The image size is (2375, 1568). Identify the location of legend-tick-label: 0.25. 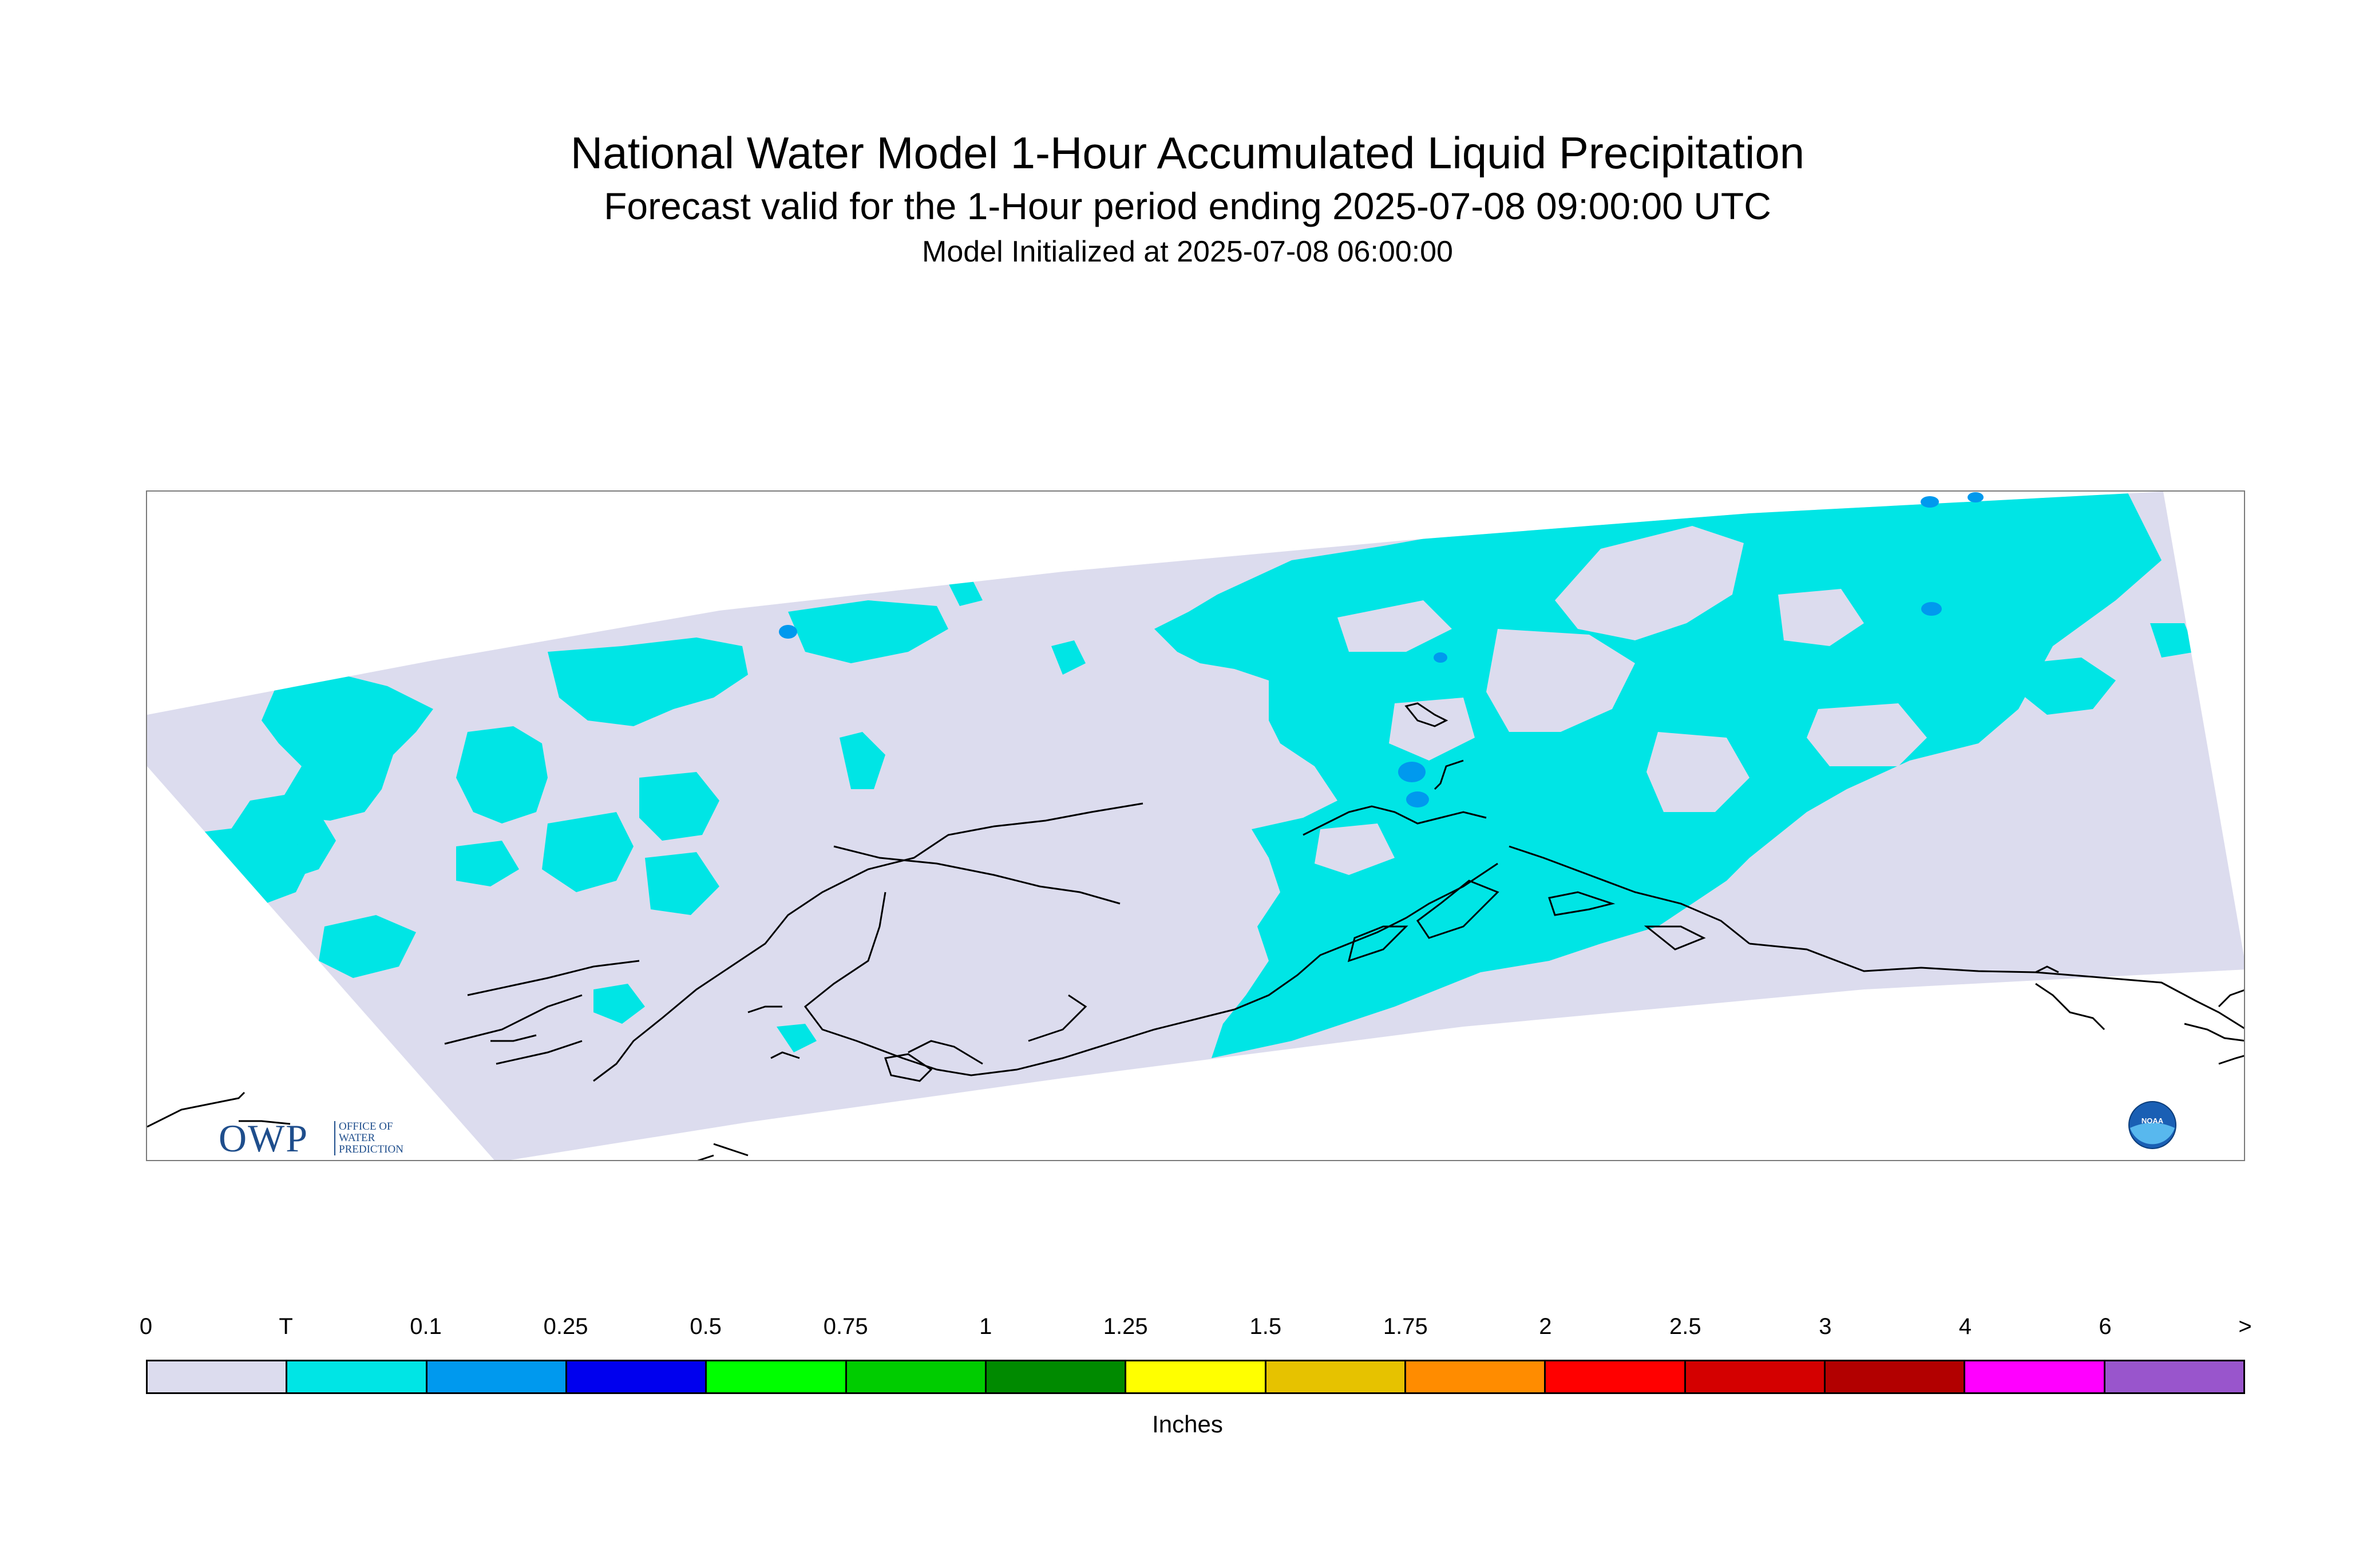
(565, 1326).